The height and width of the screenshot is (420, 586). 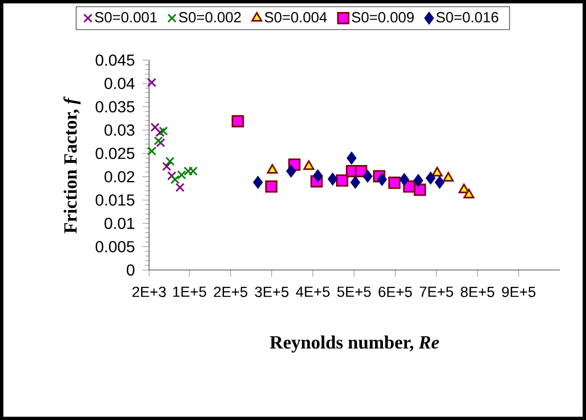 What do you see at coordinates (437, 291) in the screenshot?
I see `x-tick-label: 7E+5` at bounding box center [437, 291].